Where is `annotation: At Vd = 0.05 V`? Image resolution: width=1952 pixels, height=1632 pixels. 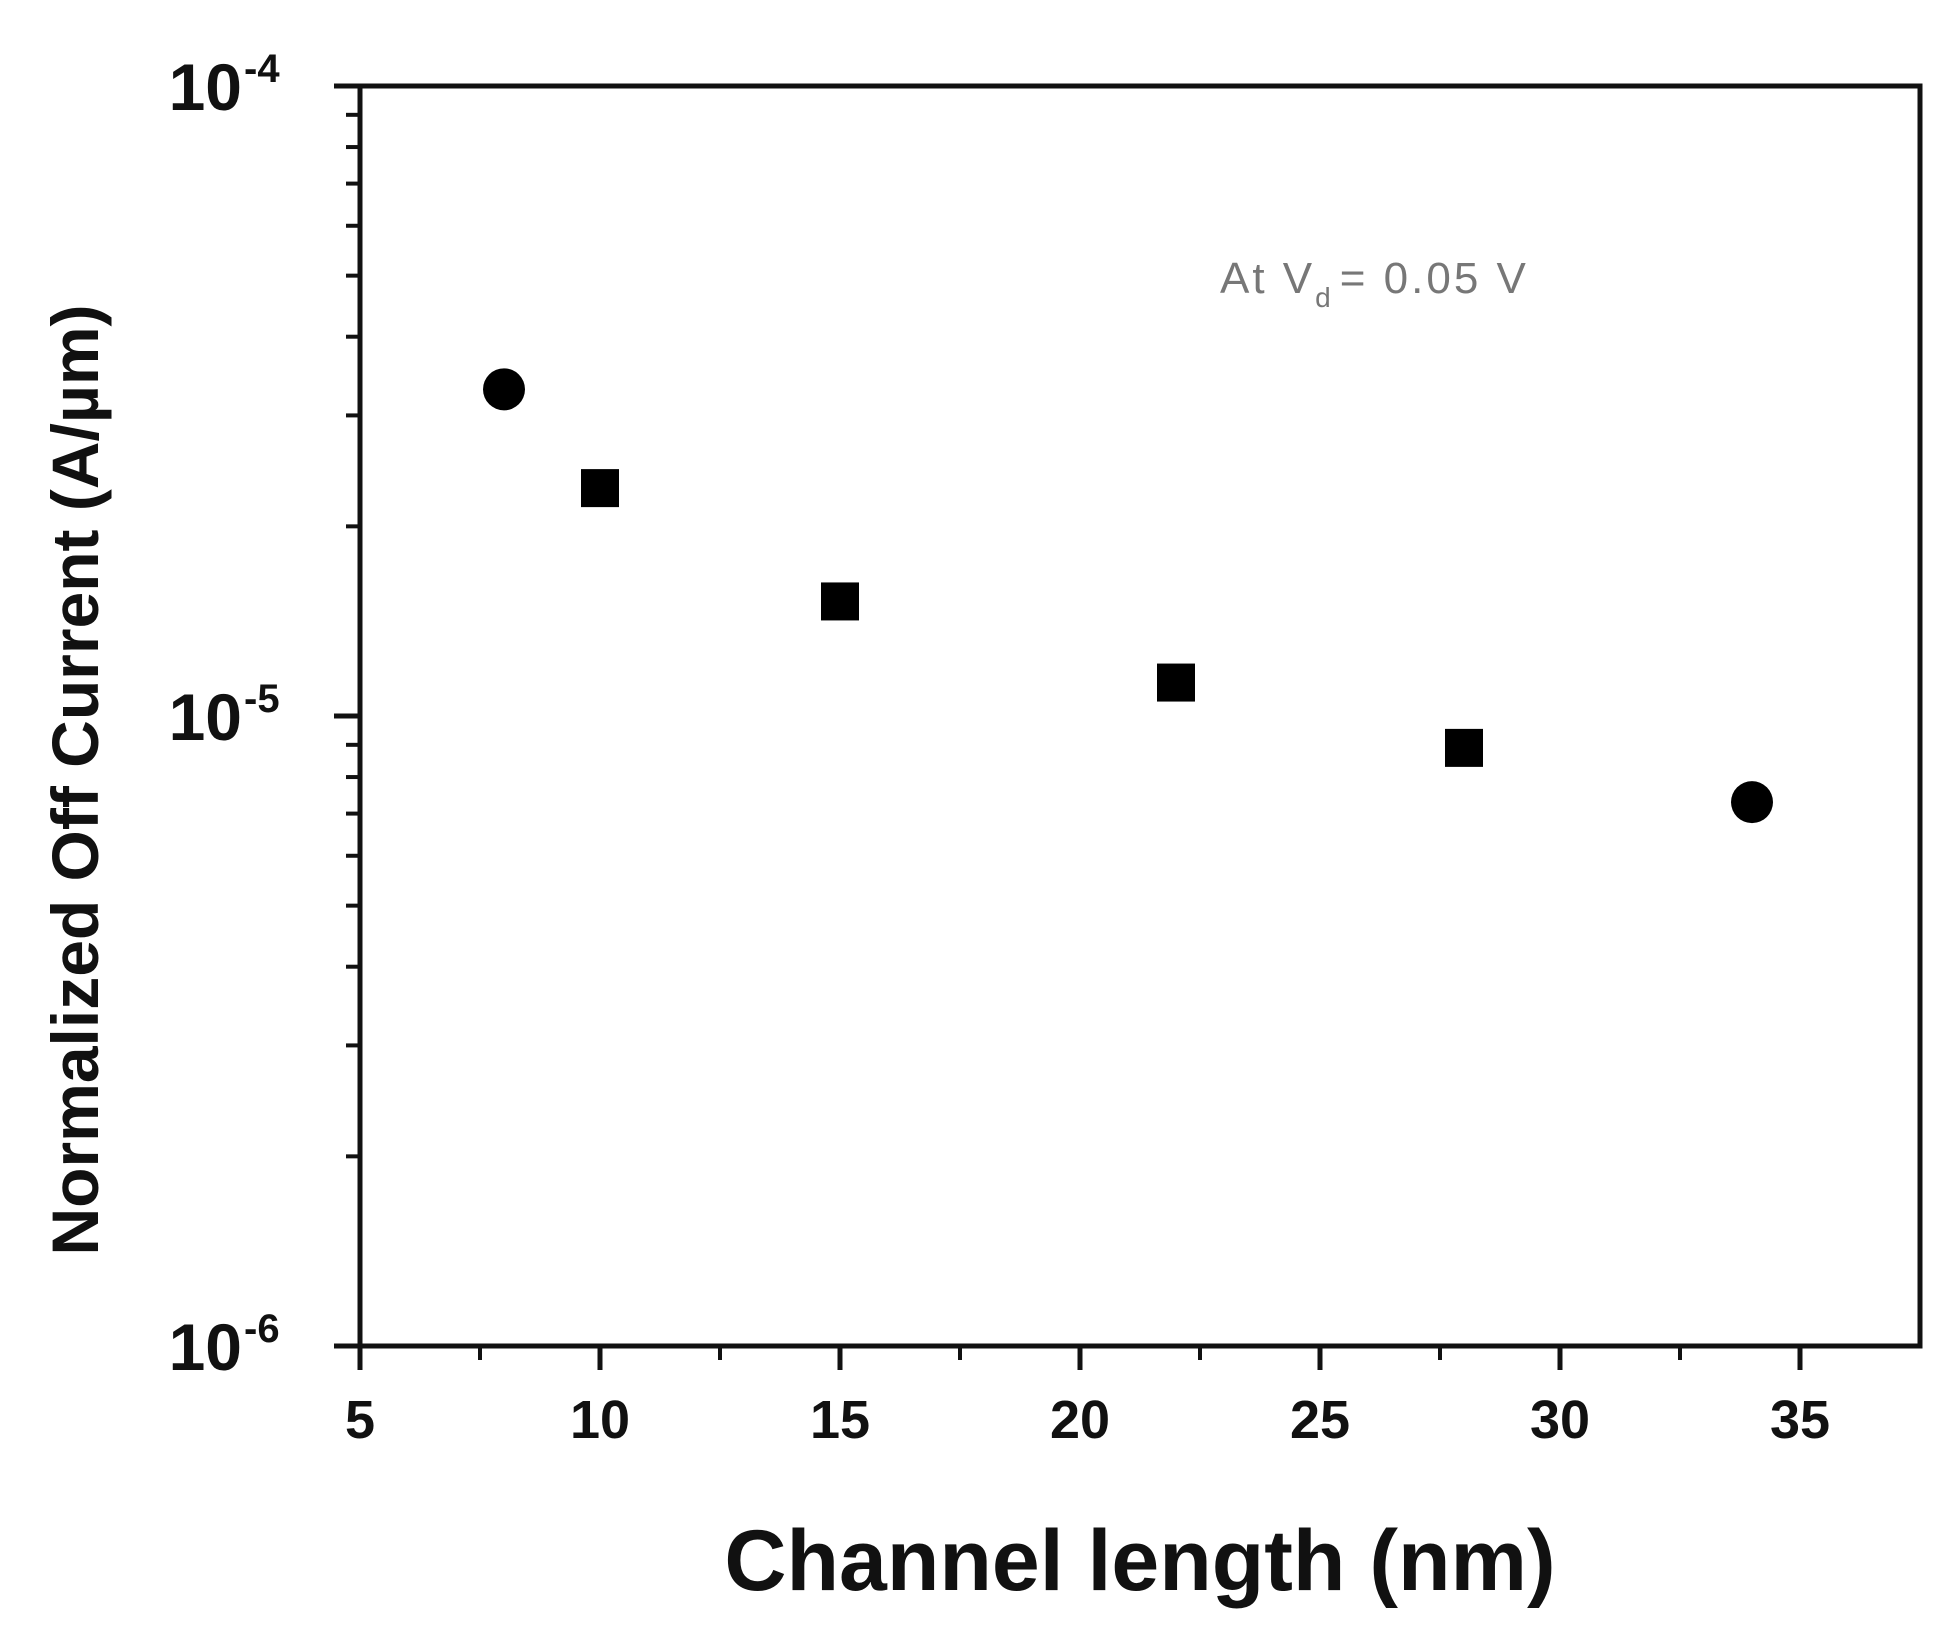
annotation: At Vd = 0.05 V is located at coordinates (1374, 283).